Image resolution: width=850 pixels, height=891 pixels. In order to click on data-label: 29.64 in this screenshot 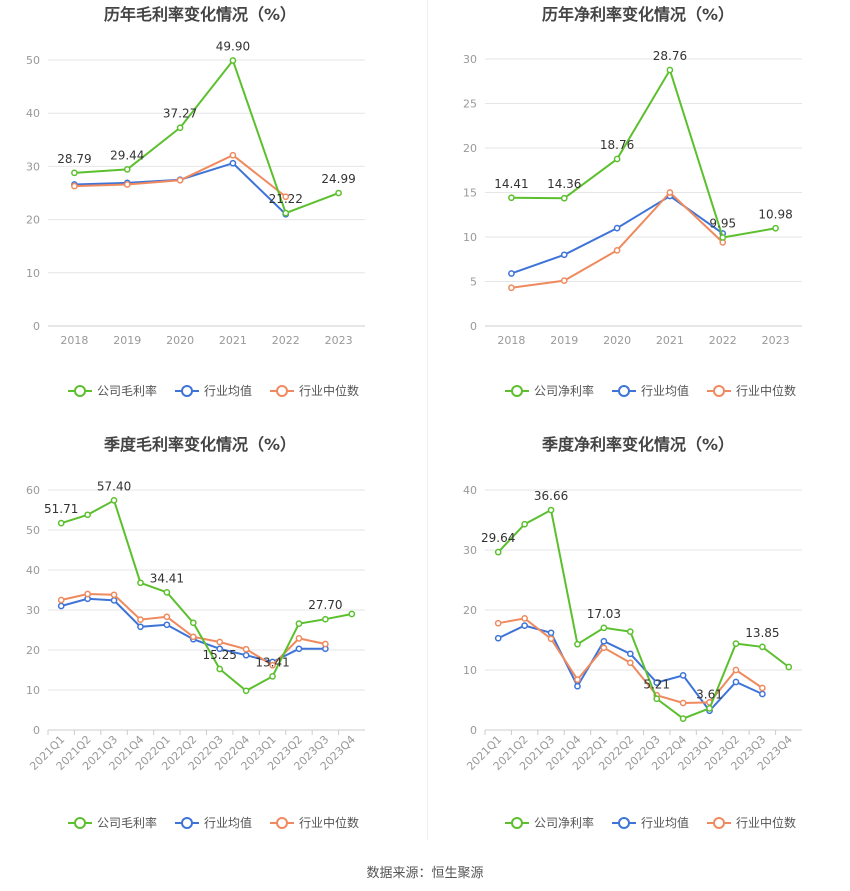, I will do `click(498, 538)`.